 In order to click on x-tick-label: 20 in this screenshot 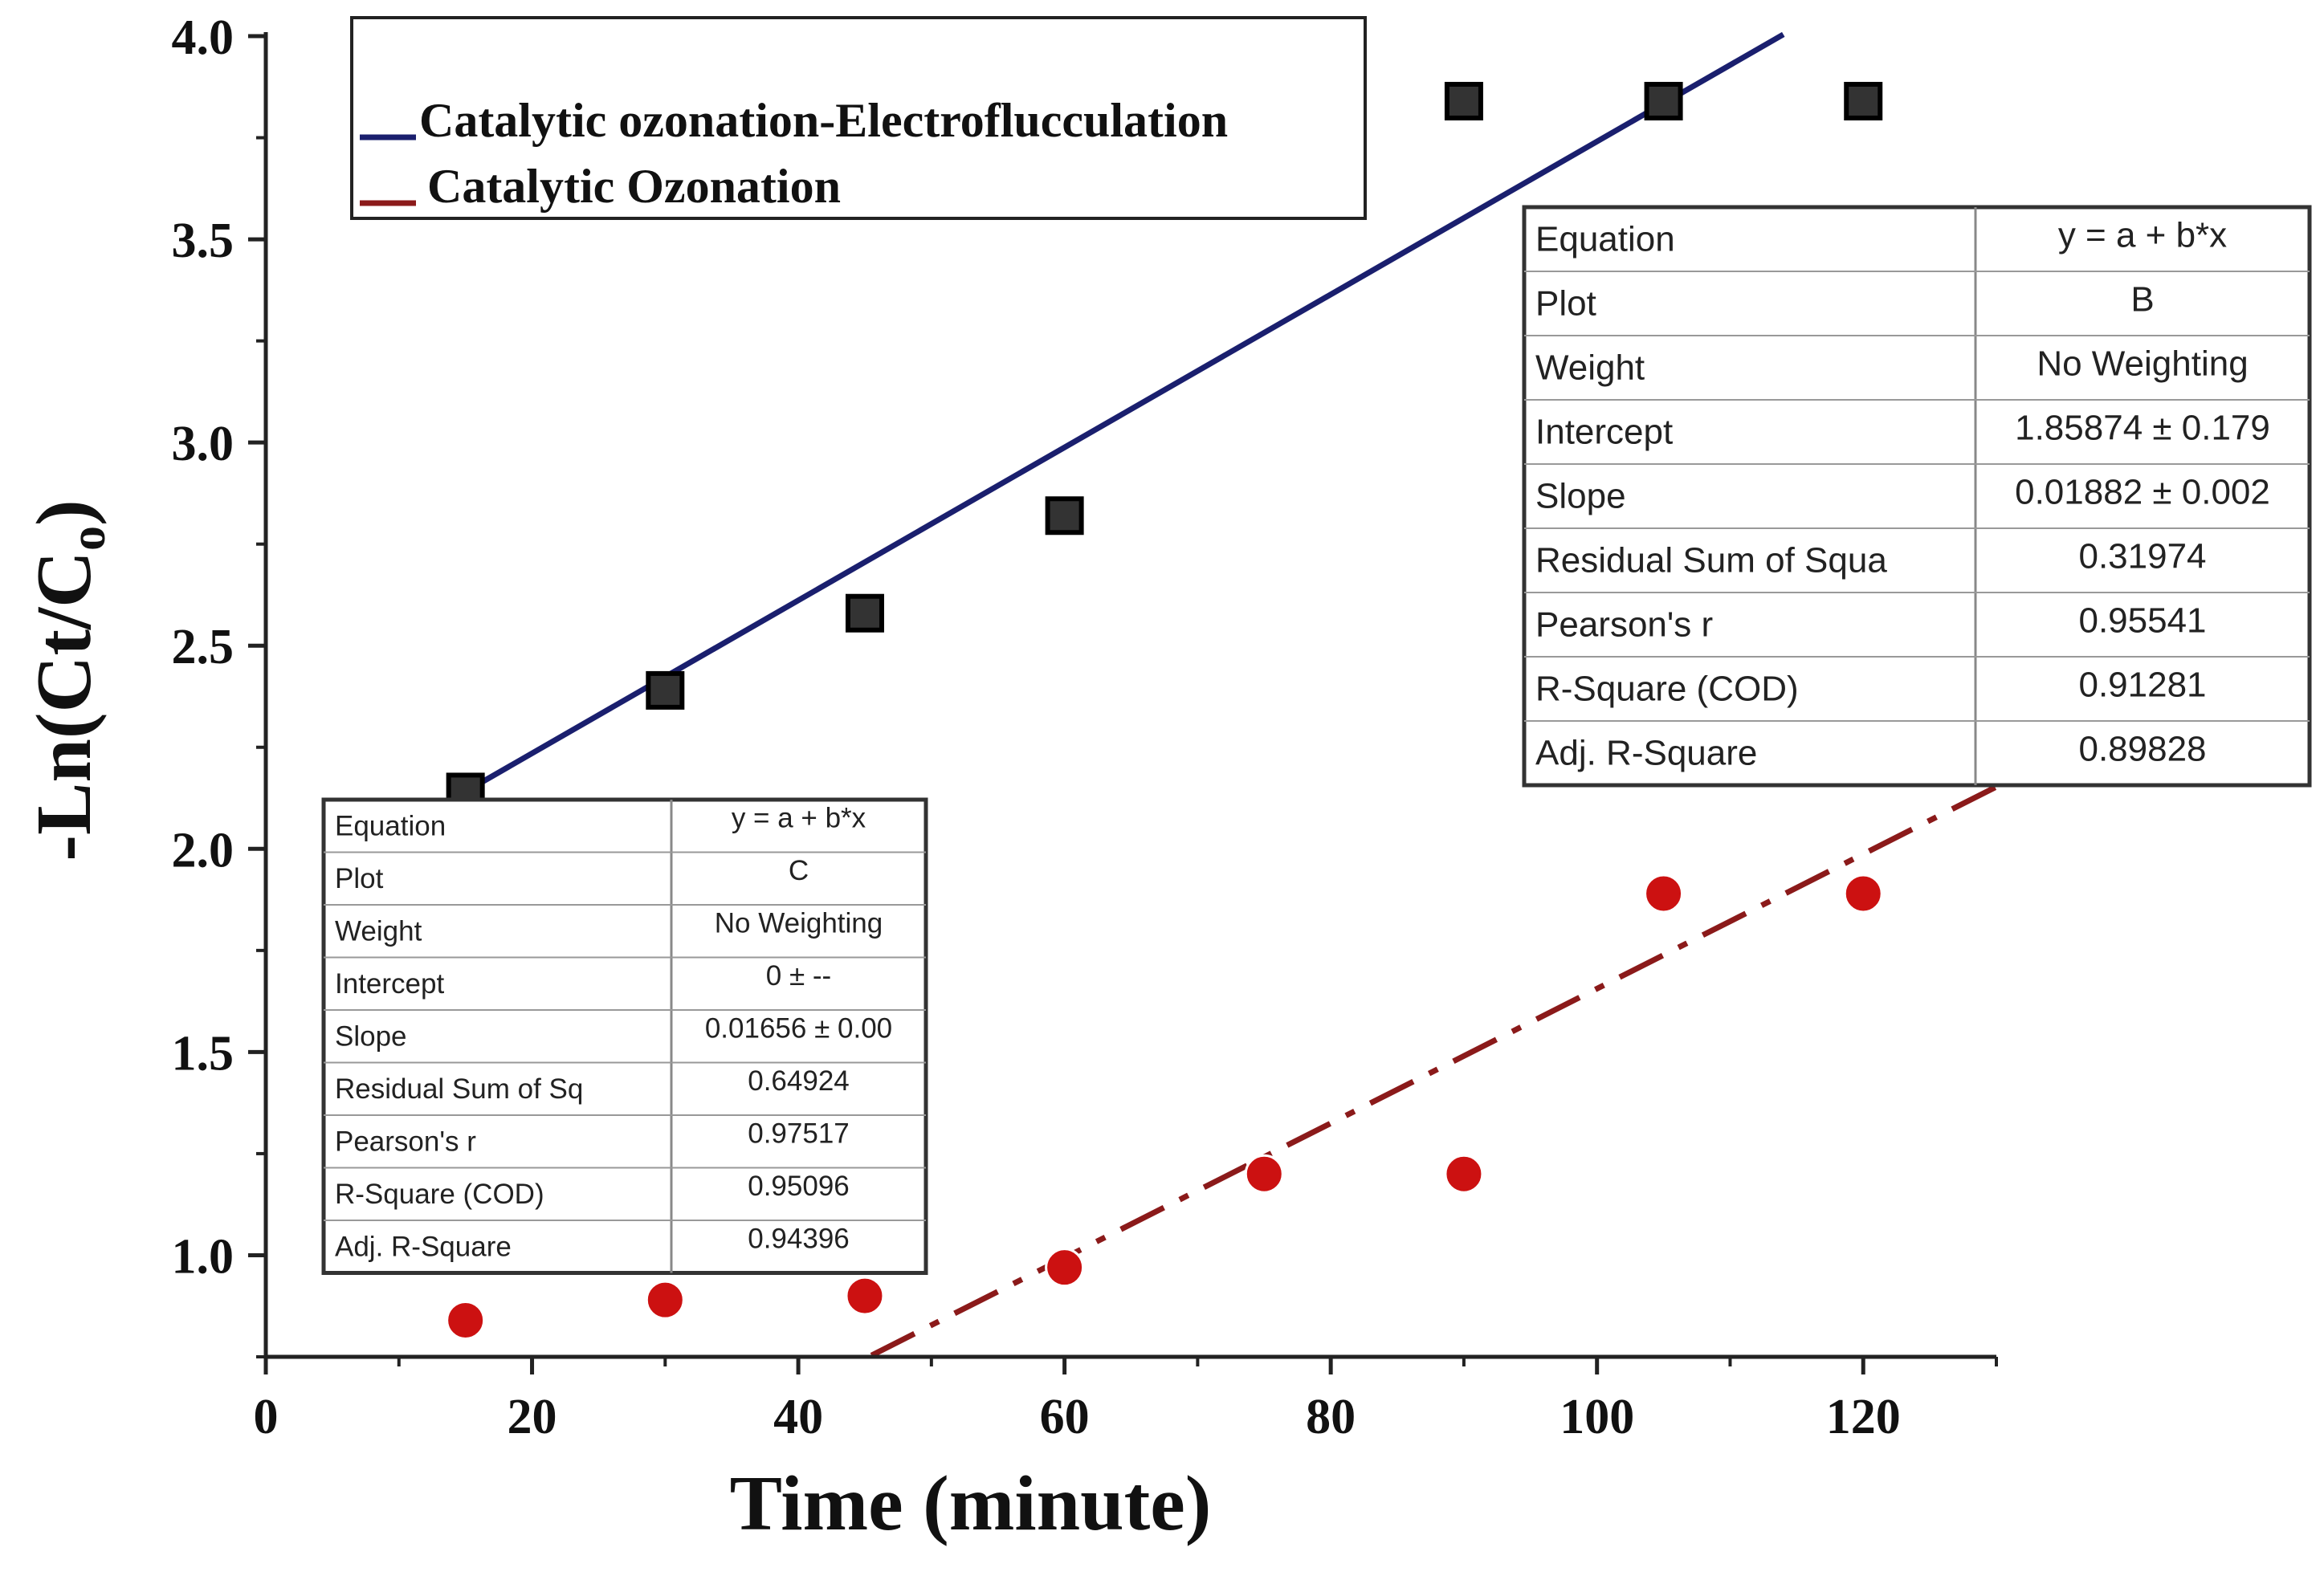, I will do `click(532, 1417)`.